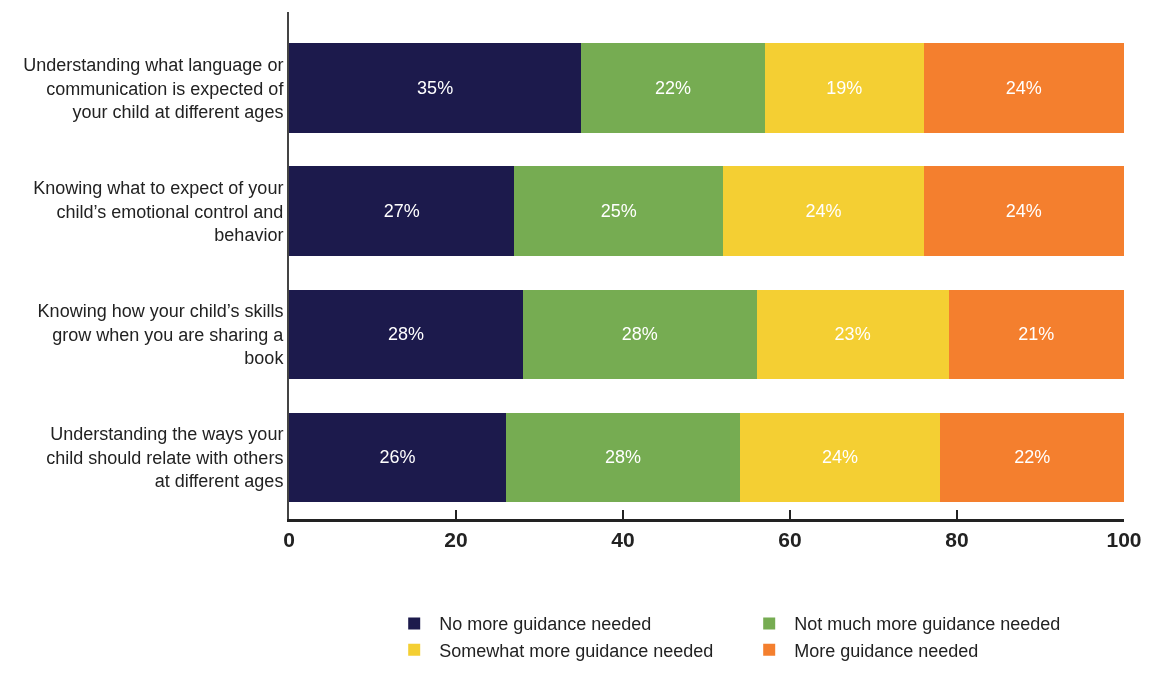 The width and height of the screenshot is (1154, 686). Describe the element at coordinates (576, 650) in the screenshot. I see `legend-label: Somewhat more guidance needed` at that location.